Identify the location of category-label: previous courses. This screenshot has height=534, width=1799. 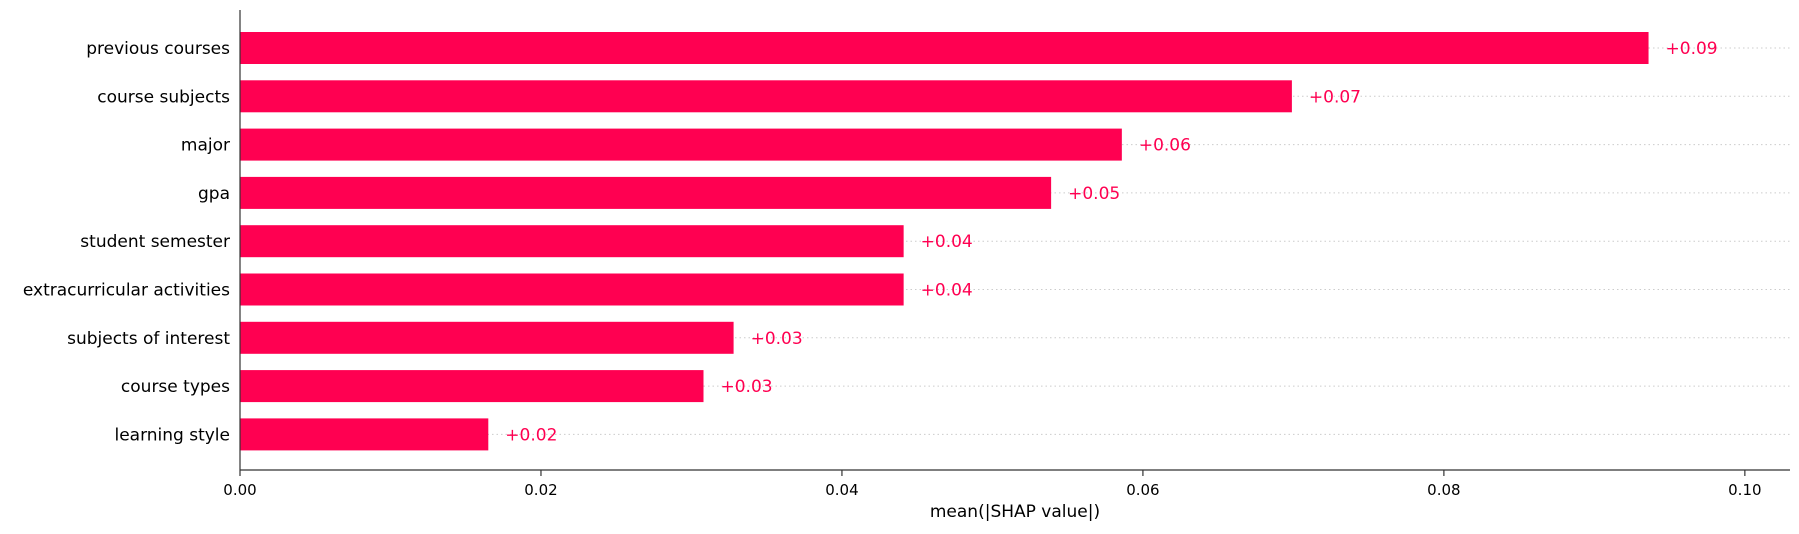
(158, 49).